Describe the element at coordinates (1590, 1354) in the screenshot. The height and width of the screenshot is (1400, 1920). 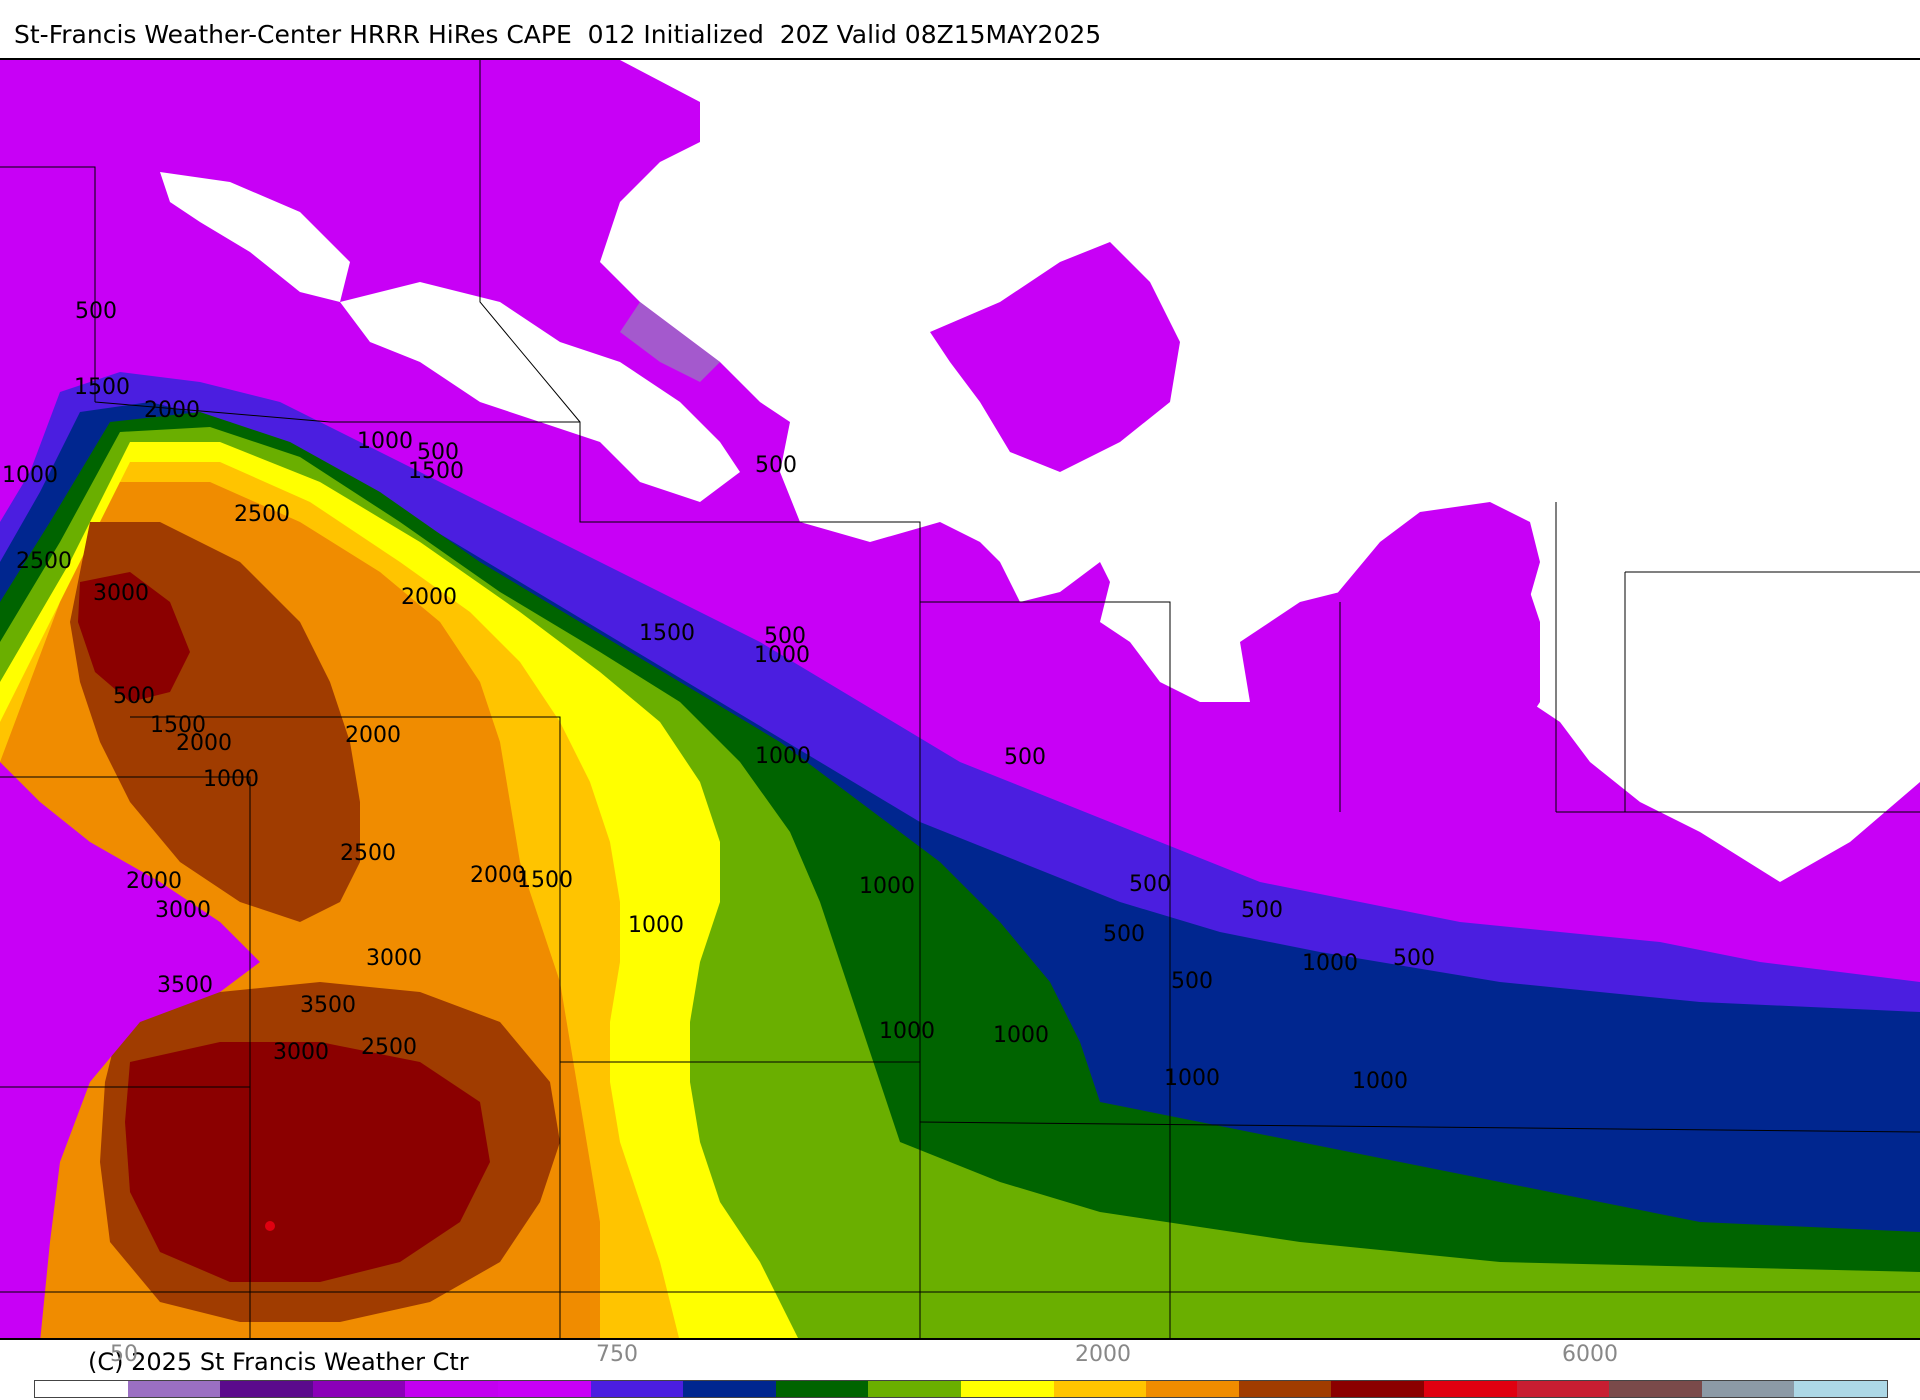
I see `colorbar-tick-label: 6000` at that location.